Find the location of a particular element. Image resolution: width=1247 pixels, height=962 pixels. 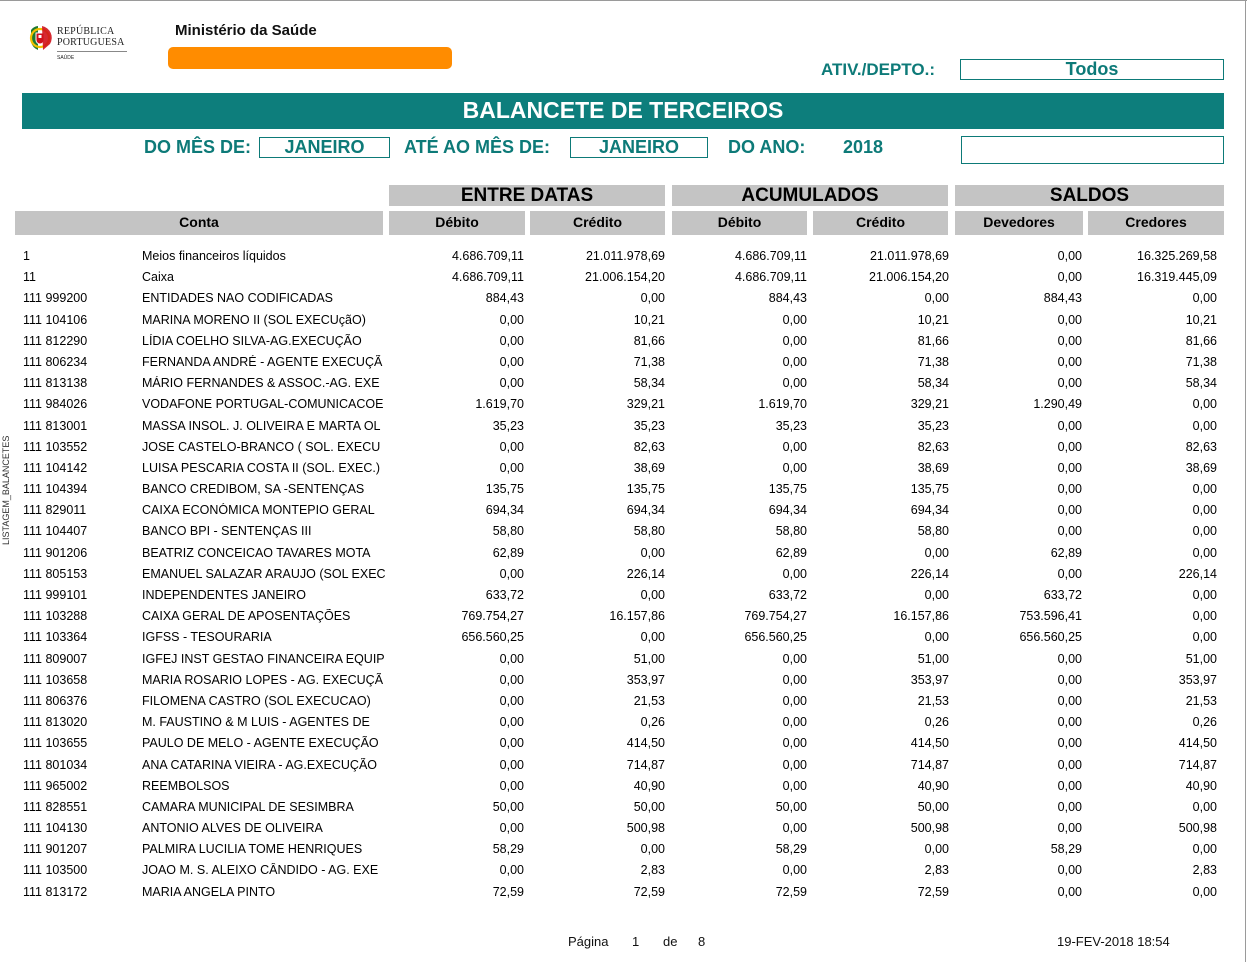

value-debito-entre: 58,29 is located at coordinates (508, 849).